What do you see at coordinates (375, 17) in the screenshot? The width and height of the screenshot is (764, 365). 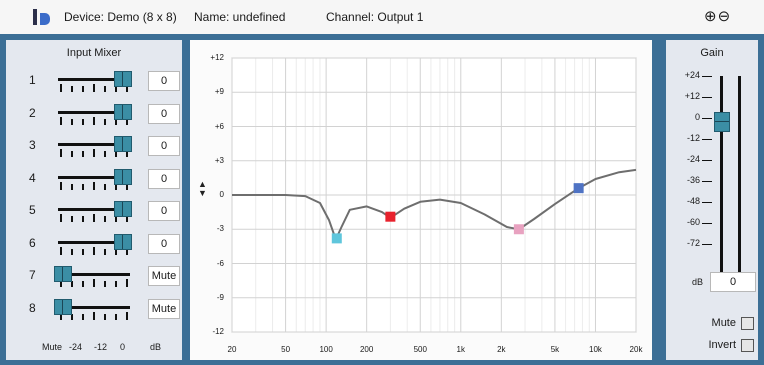 I see `channel-label: Channel: Output 1` at bounding box center [375, 17].